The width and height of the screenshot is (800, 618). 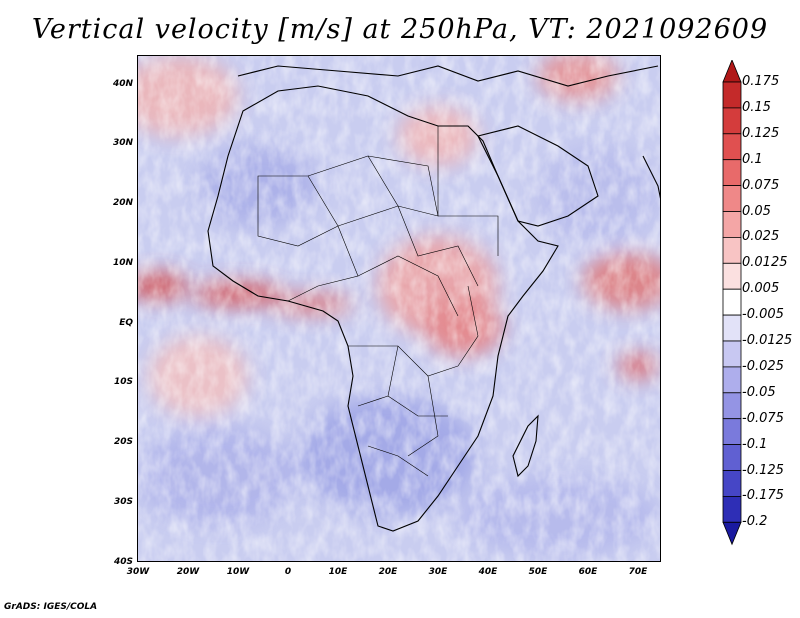 I want to click on colorbar-level-label: 0.025, so click(x=761, y=237).